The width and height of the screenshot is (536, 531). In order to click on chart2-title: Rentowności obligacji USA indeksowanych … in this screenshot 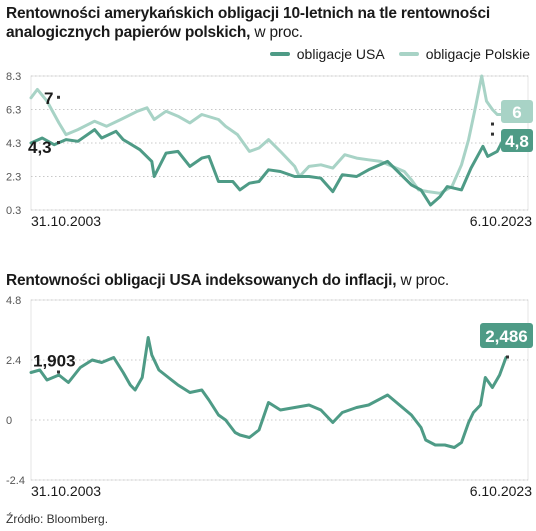, I will do `click(266, 280)`.